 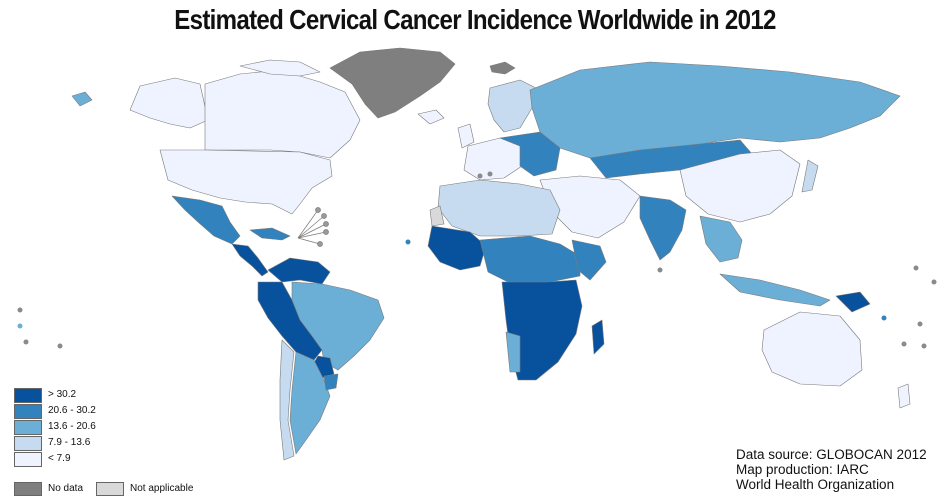 What do you see at coordinates (290, 321) in the screenshot?
I see `region-andes` at bounding box center [290, 321].